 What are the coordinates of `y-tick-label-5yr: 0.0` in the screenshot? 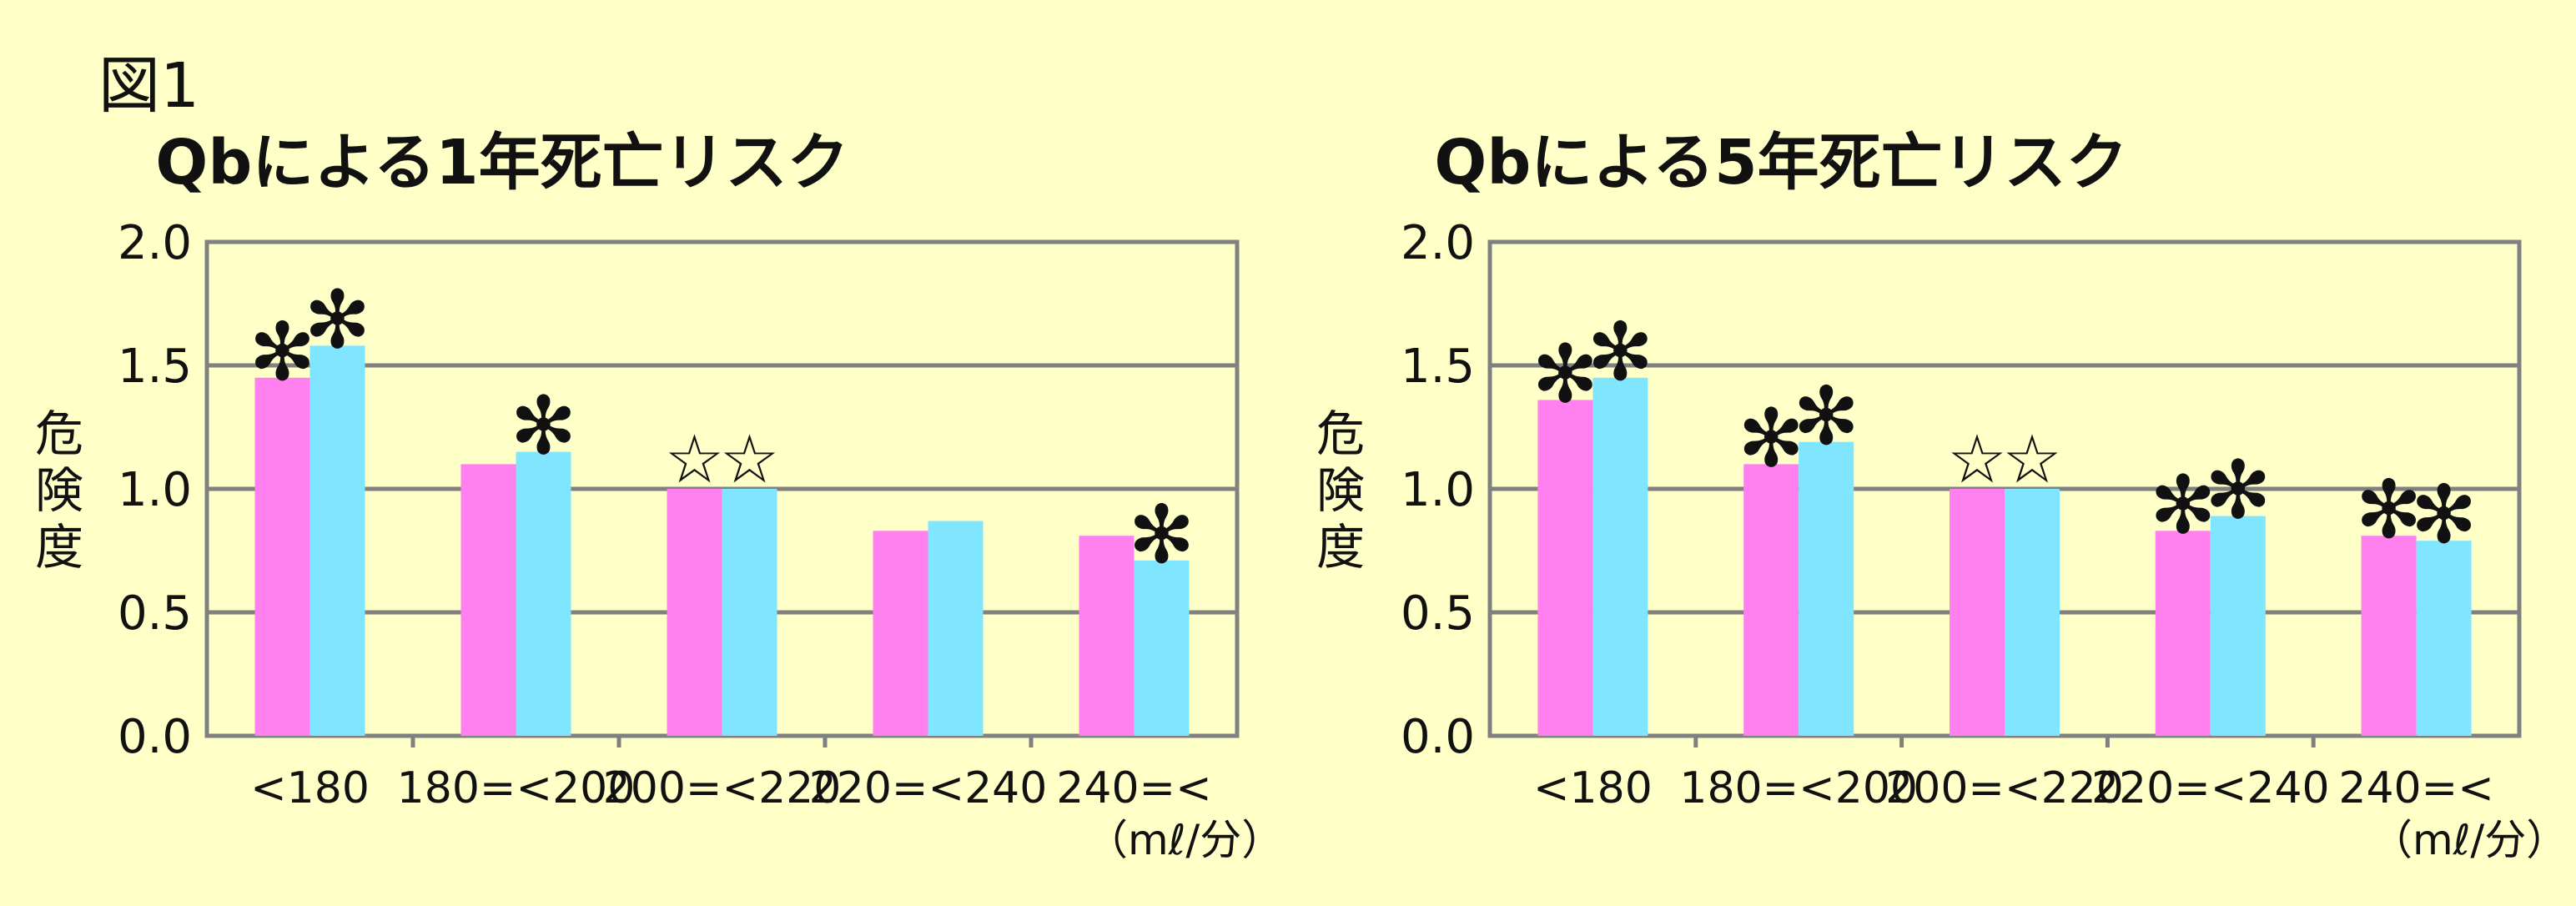 It's located at (1438, 737).